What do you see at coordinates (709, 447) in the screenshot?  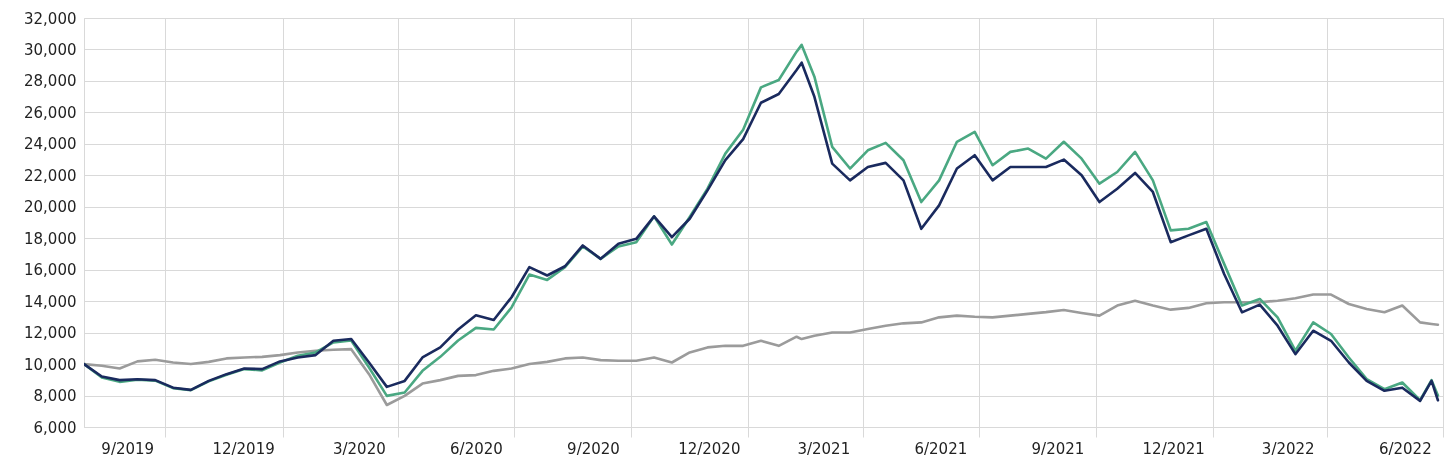 I see `x-tick-label: 12/2020` at bounding box center [709, 447].